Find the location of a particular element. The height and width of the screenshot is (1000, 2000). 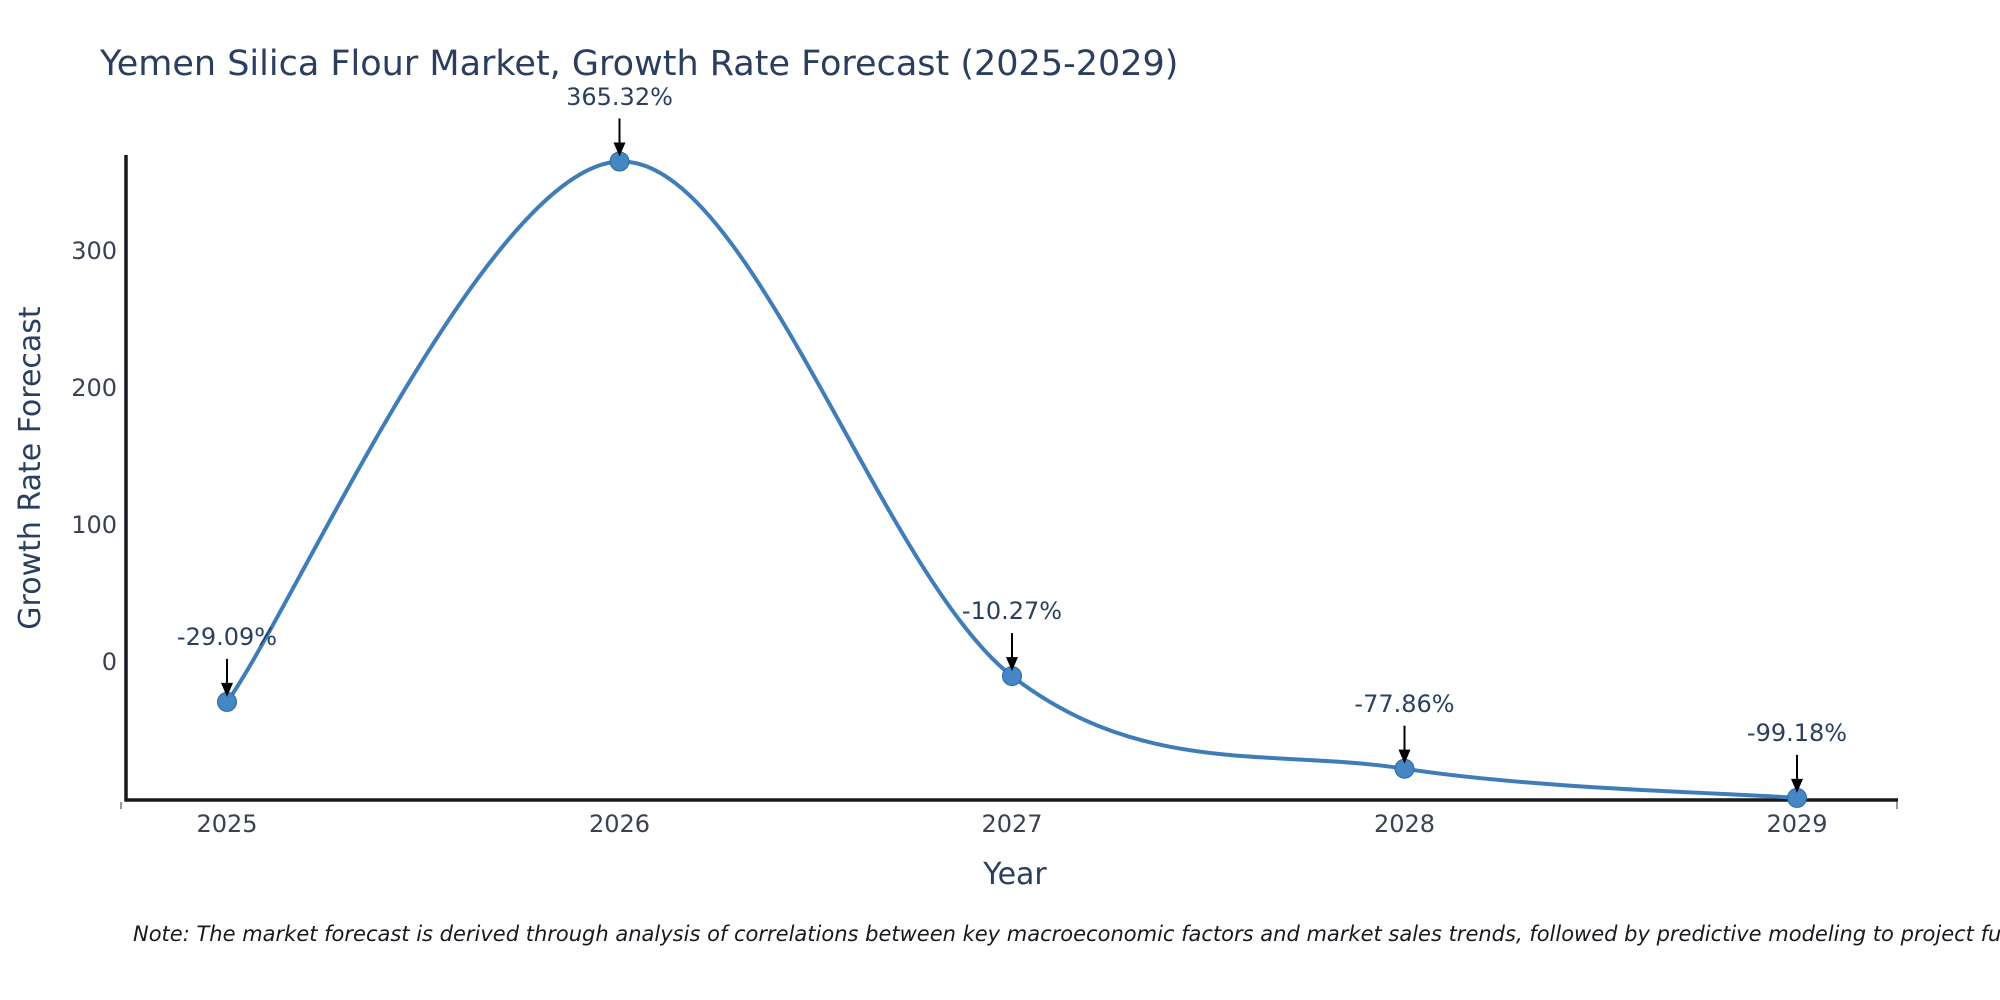

y-tick-label: 0 is located at coordinates (109, 662).